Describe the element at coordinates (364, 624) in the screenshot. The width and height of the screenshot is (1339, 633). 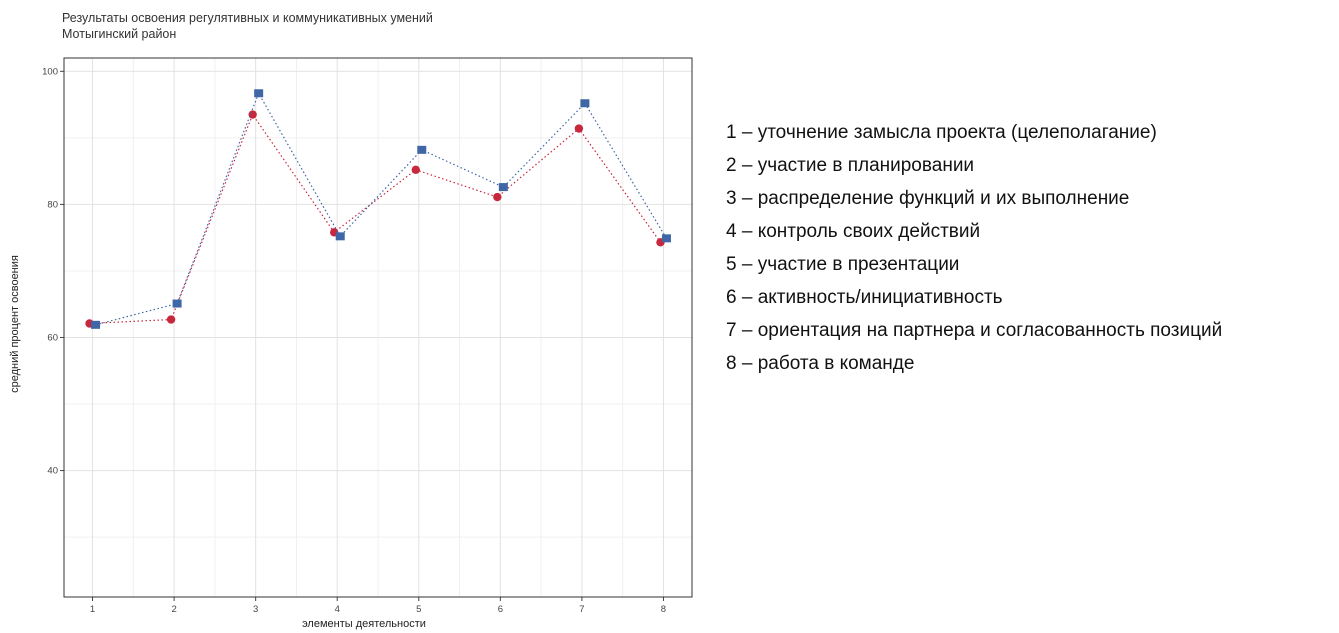
I see `x-axis-title: элементы деятельности` at that location.